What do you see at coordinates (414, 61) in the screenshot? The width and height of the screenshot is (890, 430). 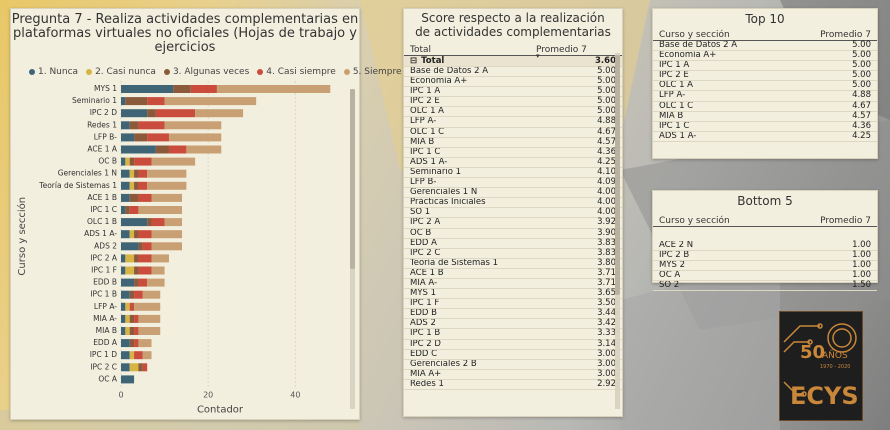 I see `collapse-icon: ⊟` at bounding box center [414, 61].